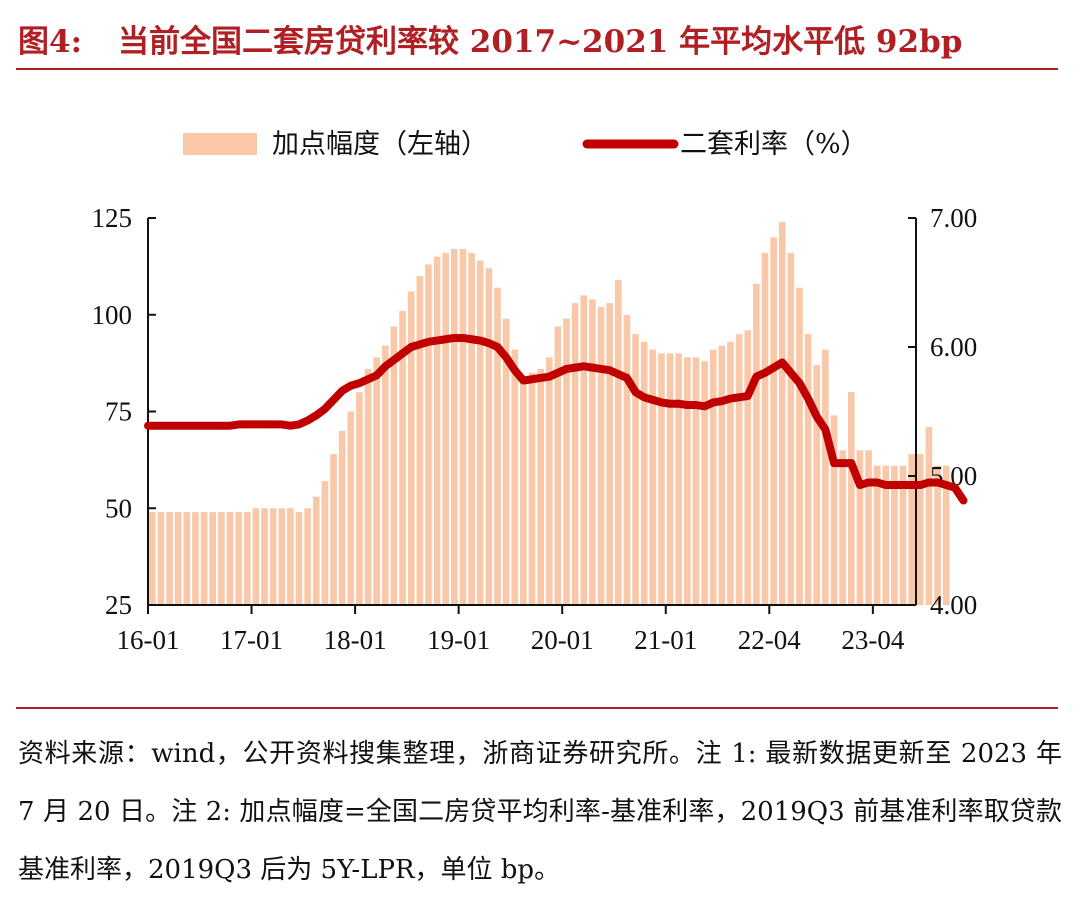  Describe the element at coordinates (769, 640) in the screenshot. I see `x-tick-label: 22-04` at that location.